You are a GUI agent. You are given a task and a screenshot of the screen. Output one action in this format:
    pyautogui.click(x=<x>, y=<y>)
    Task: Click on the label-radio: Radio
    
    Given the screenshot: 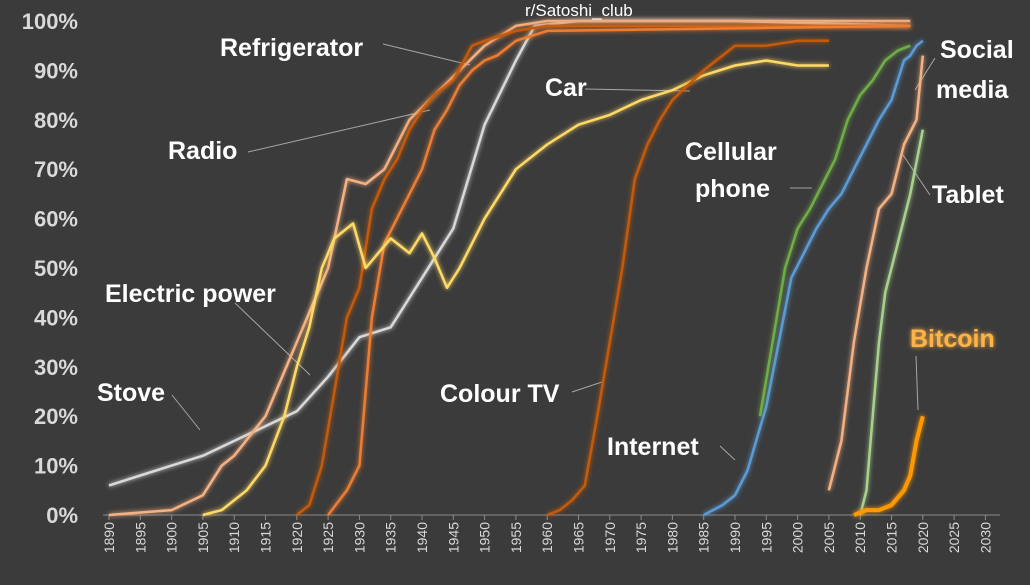 What is the action you would take?
    pyautogui.click(x=202, y=151)
    